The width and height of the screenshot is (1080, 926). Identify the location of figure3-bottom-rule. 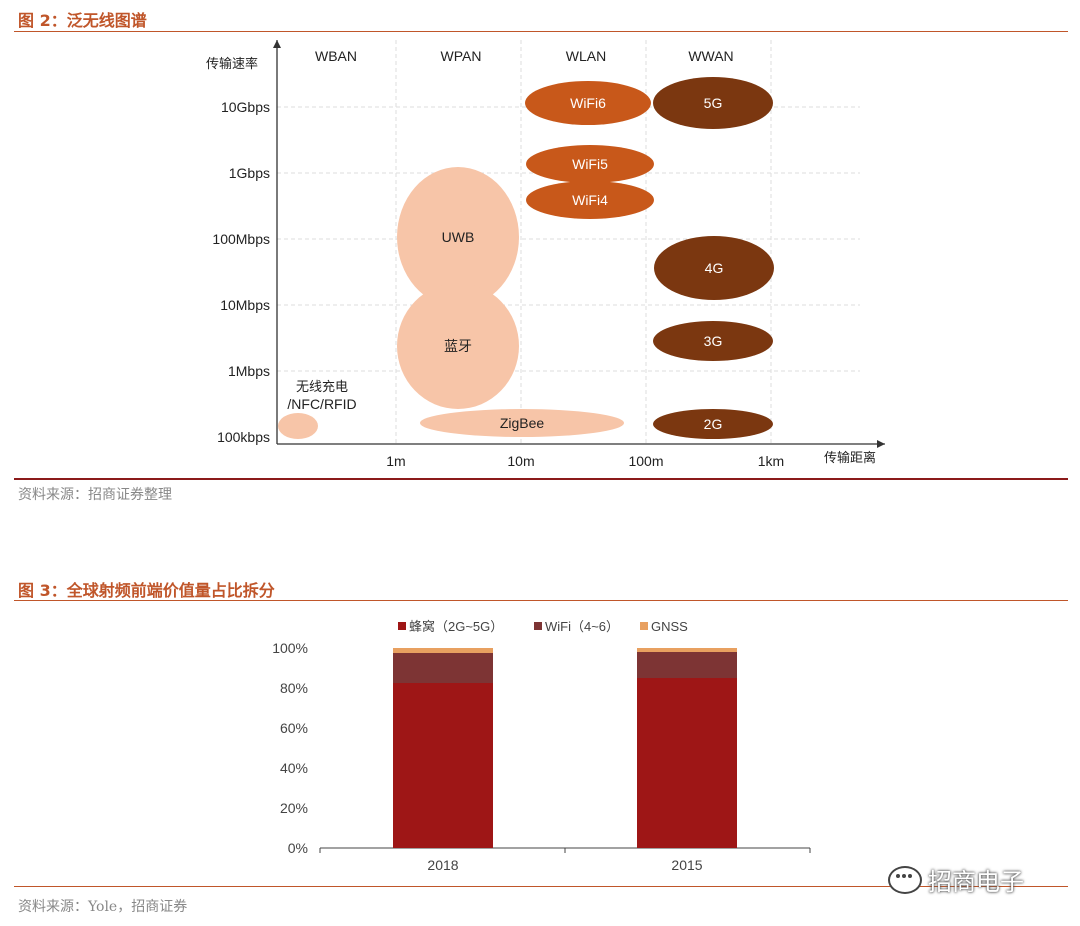
(541, 886).